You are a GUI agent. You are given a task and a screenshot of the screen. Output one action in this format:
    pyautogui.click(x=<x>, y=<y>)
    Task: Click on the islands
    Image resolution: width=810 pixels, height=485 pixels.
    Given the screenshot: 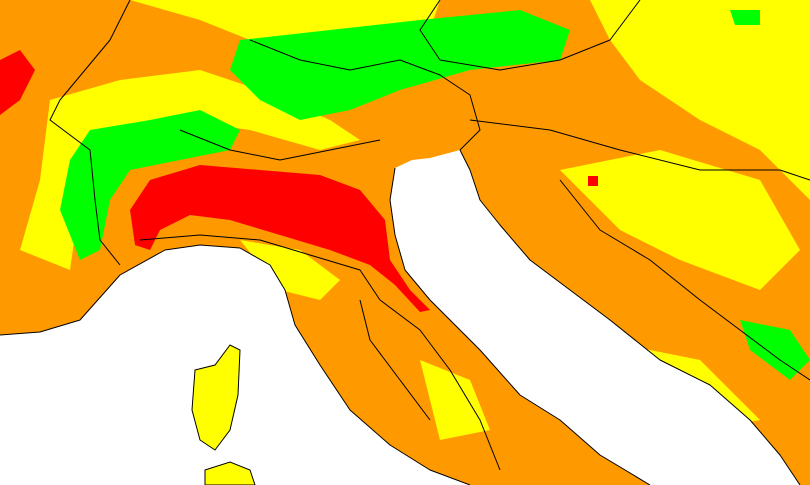 What is the action you would take?
    pyautogui.click(x=223, y=414)
    